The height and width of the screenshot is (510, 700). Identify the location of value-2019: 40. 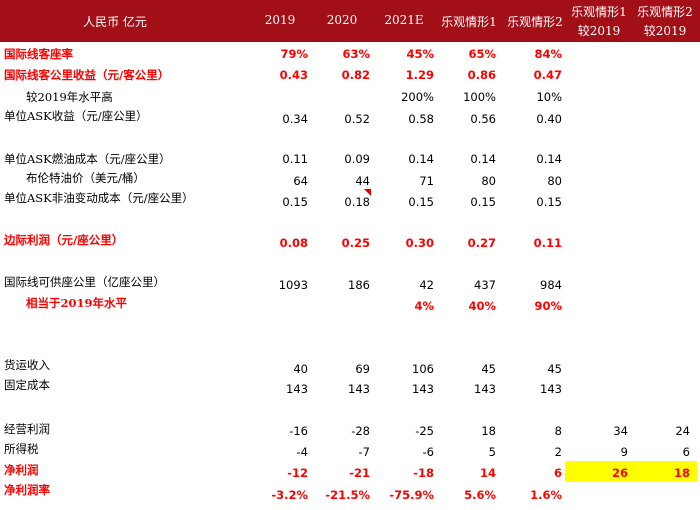
(300, 369).